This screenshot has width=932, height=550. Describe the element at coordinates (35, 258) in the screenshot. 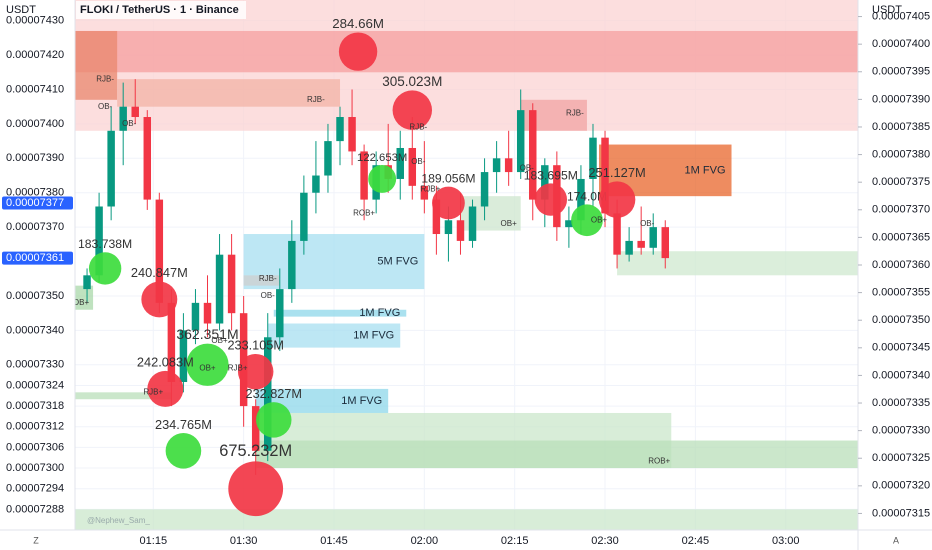

I see `price-tag-label: 0.00007361` at that location.